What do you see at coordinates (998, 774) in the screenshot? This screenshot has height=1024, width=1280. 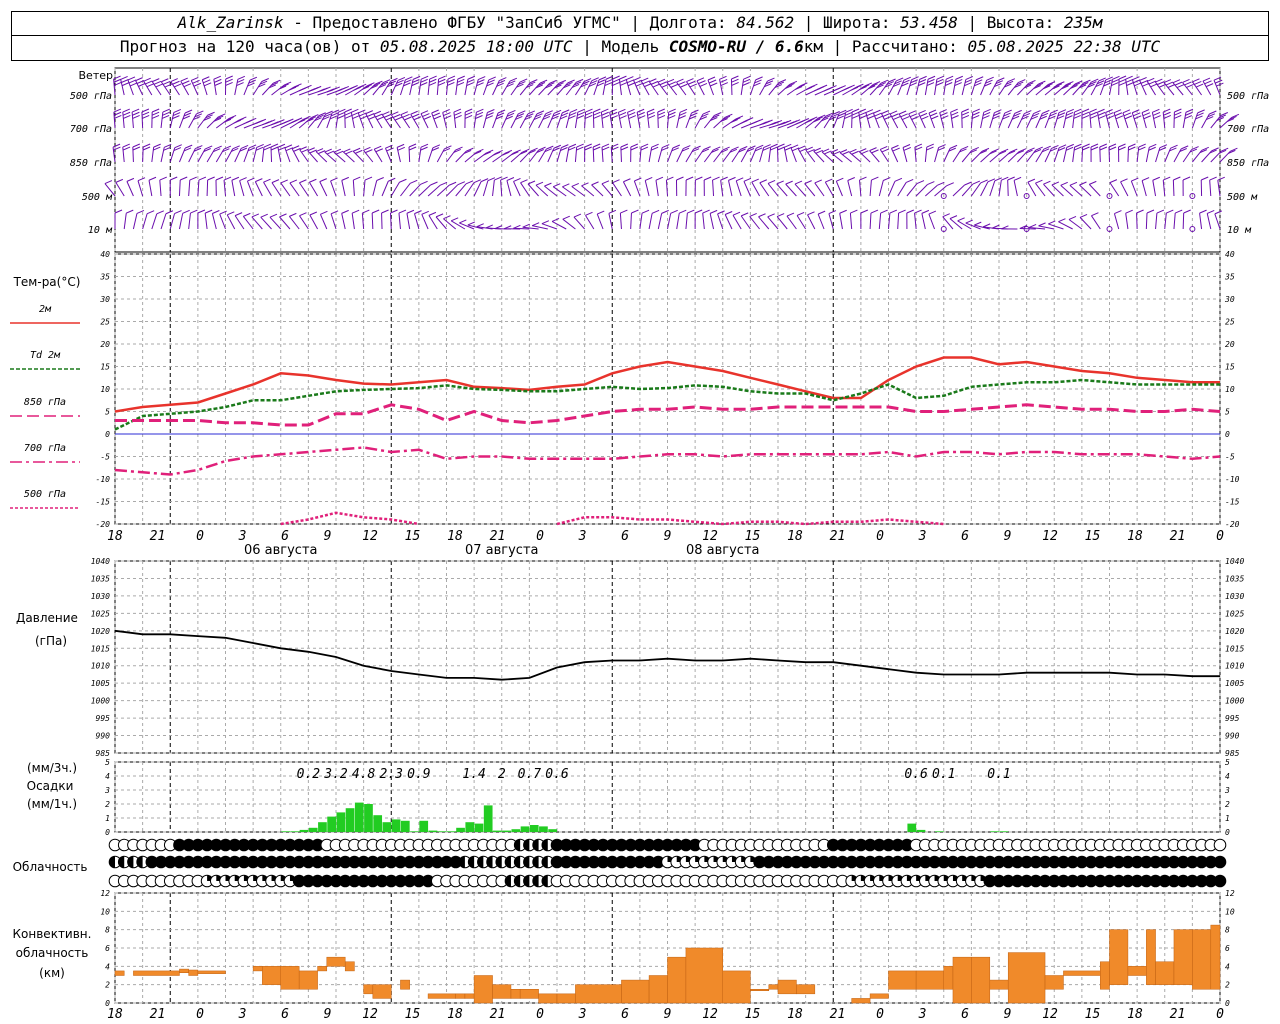 I see `precip-total-label: 0.1` at bounding box center [998, 774].